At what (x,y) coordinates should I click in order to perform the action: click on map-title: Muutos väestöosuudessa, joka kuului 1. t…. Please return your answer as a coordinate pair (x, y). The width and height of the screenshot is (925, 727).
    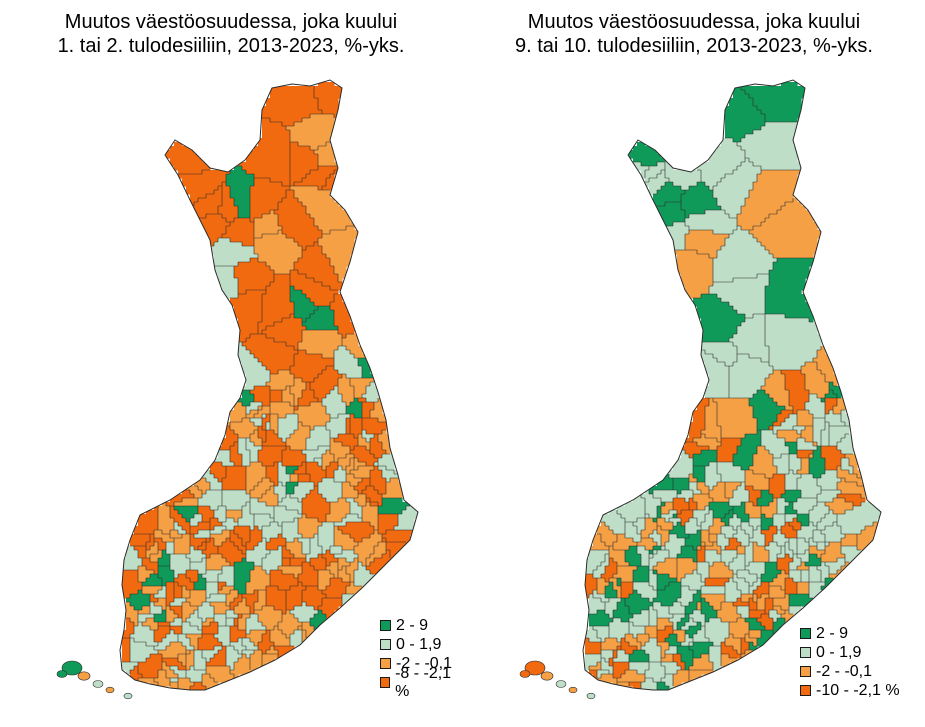
    Looking at the image, I should click on (231, 34).